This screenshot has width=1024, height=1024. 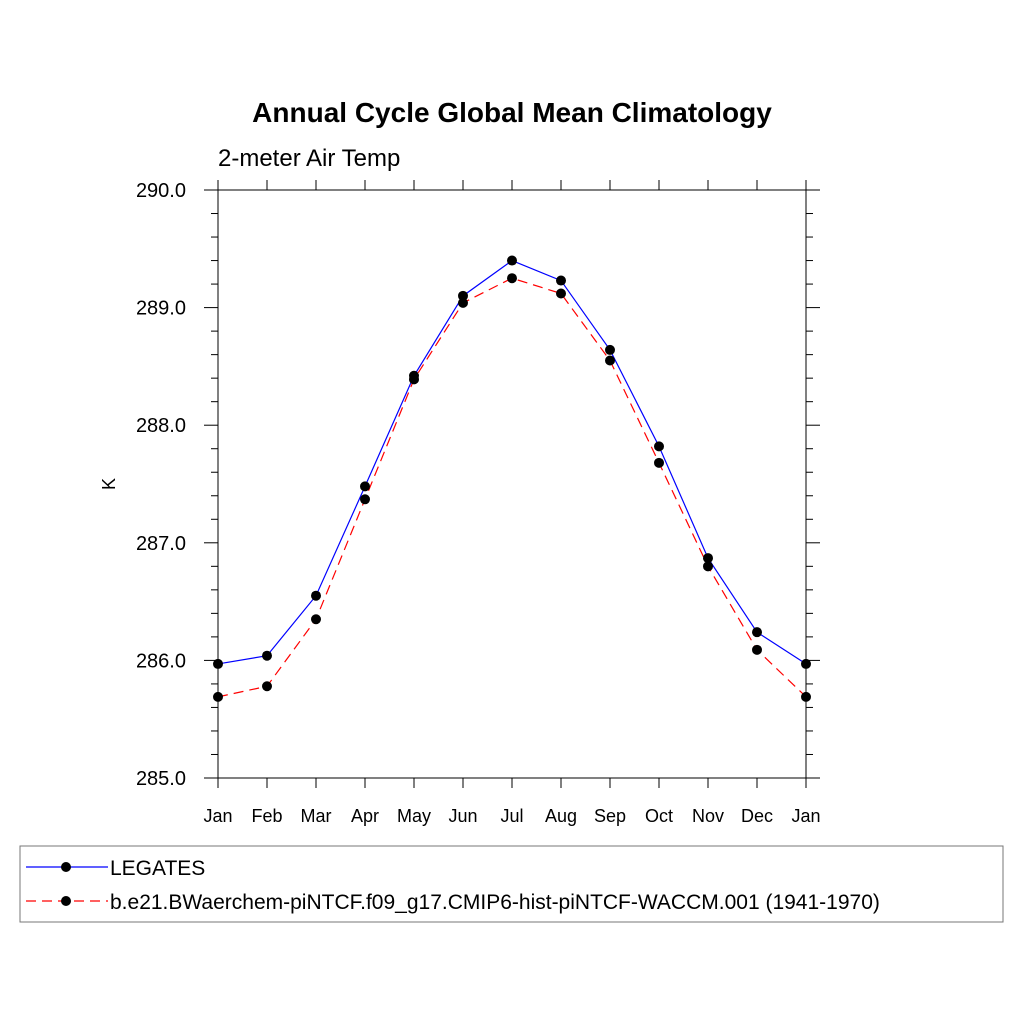 I want to click on x-tick-label: Nov, so click(x=708, y=816).